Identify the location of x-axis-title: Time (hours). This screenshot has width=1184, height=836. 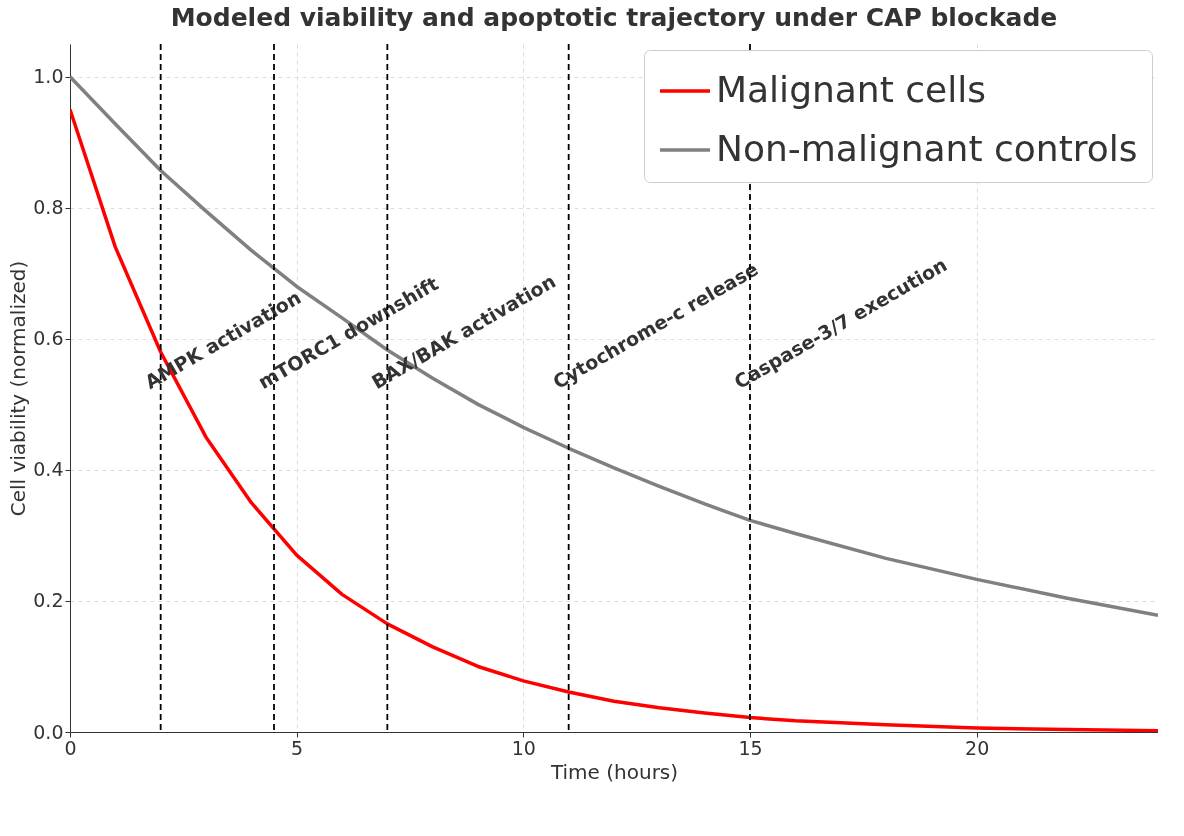
(614, 771).